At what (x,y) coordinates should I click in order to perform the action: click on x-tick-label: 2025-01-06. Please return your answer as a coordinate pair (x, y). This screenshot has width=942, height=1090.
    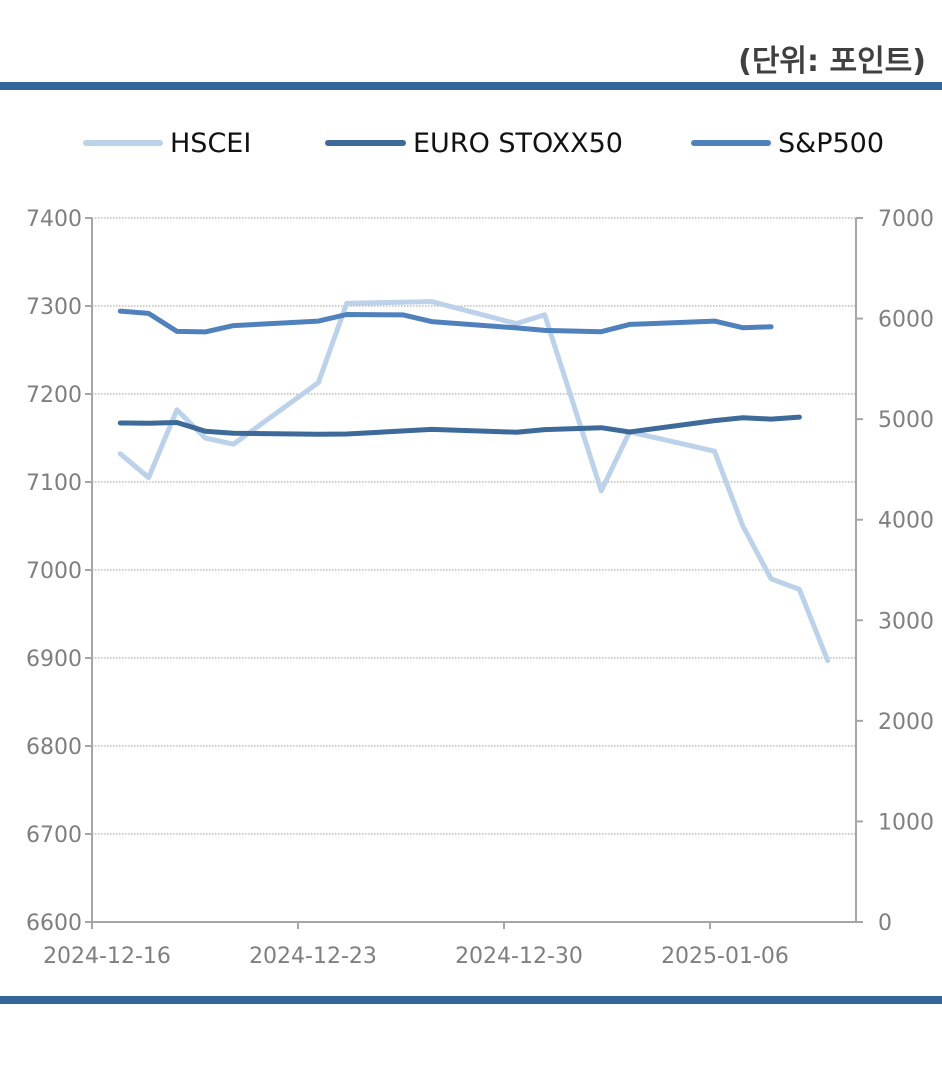
    Looking at the image, I should click on (725, 956).